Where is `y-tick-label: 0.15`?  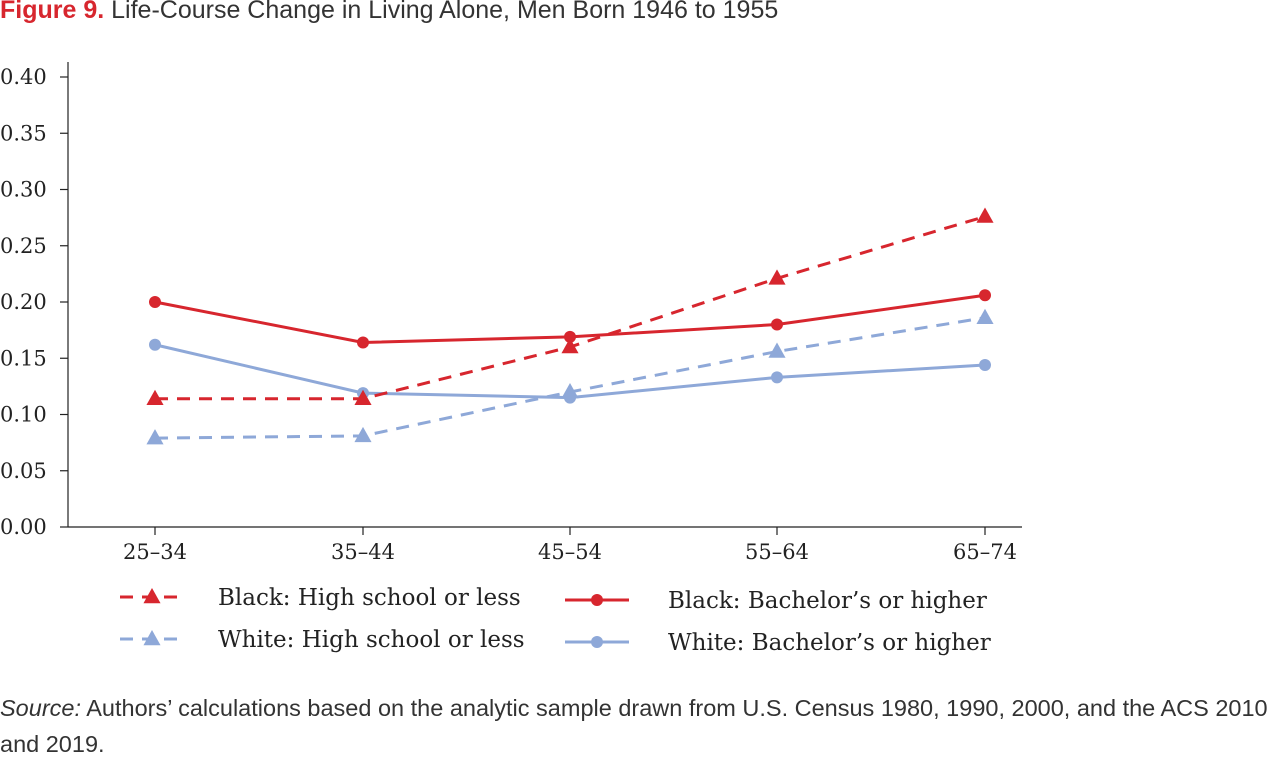 y-tick-label: 0.15 is located at coordinates (23, 358).